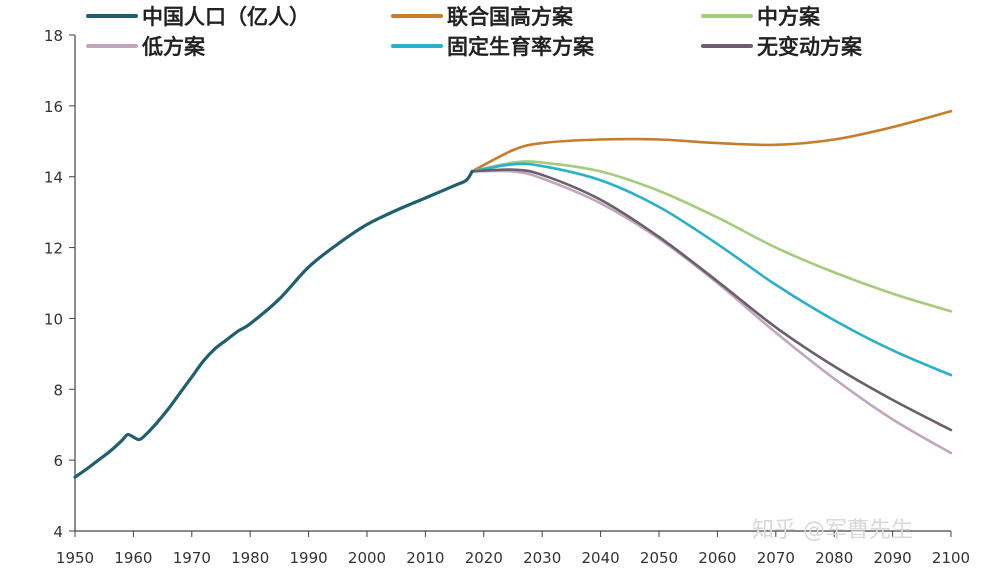  Describe the element at coordinates (53, 36) in the screenshot. I see `y-tick-label: 18` at that location.